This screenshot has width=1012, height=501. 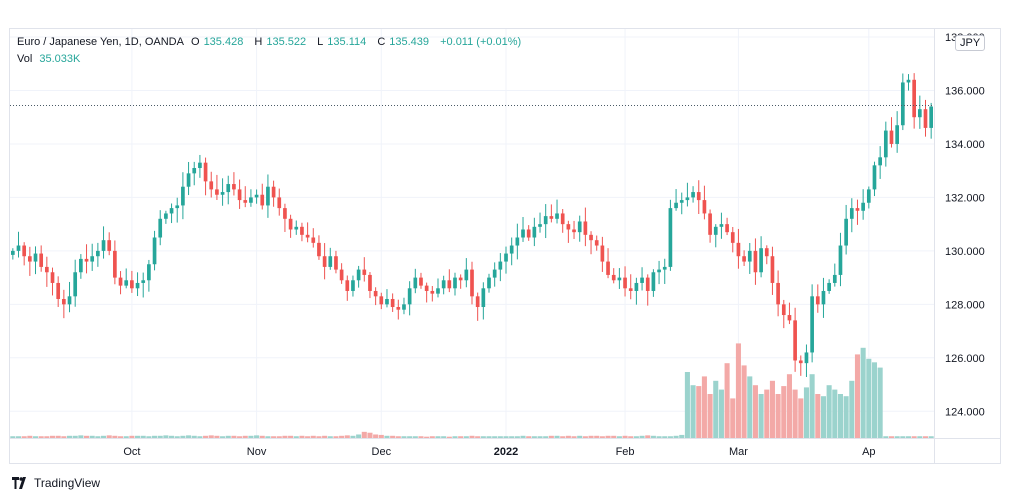 What do you see at coordinates (965, 252) in the screenshot?
I see `y-tick-label: 130.000` at bounding box center [965, 252].